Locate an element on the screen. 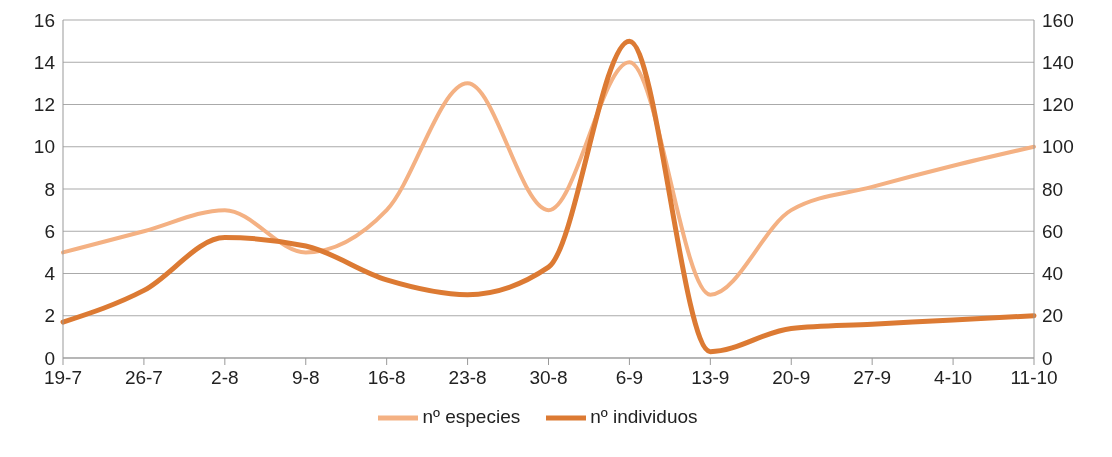 The height and width of the screenshot is (457, 1112). y2-tick-label: 80 is located at coordinates (1053, 189).